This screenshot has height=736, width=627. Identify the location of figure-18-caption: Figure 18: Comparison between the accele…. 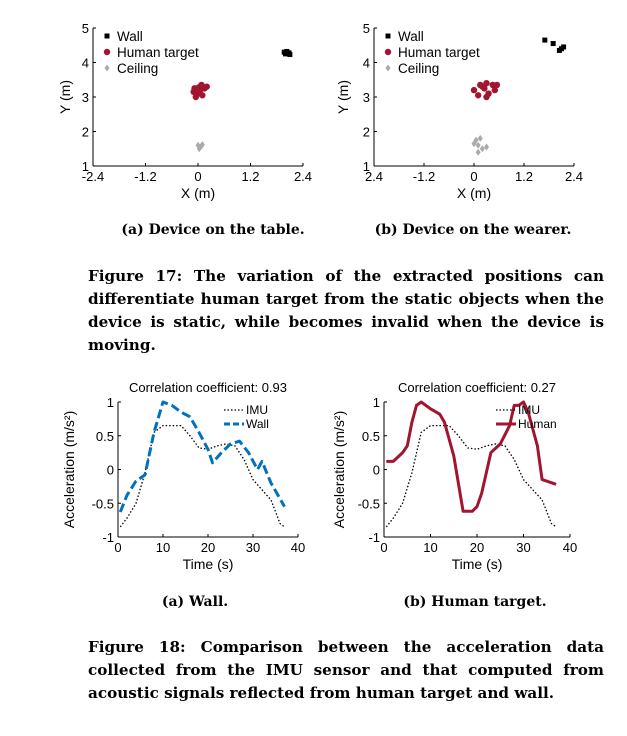
(346, 670).